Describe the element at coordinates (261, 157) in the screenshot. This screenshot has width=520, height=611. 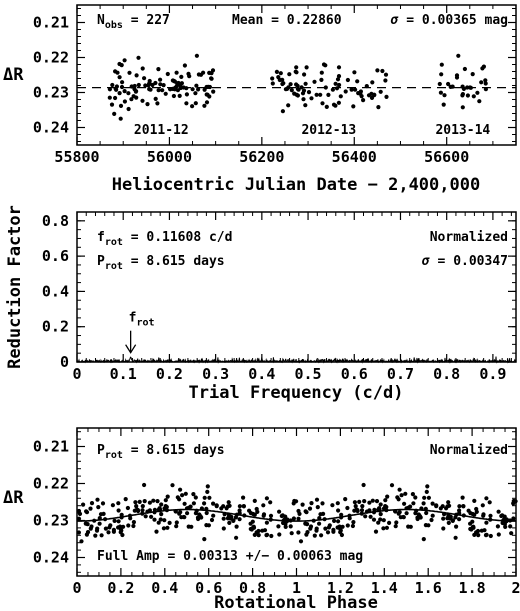
I see `panel1-x-tick-labels: 55800 56000 56200 56400 56600` at that location.